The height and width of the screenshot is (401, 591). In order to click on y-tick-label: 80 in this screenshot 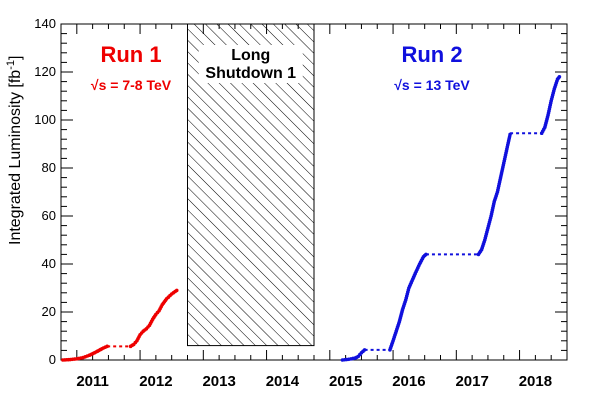, I will do `click(49, 167)`.